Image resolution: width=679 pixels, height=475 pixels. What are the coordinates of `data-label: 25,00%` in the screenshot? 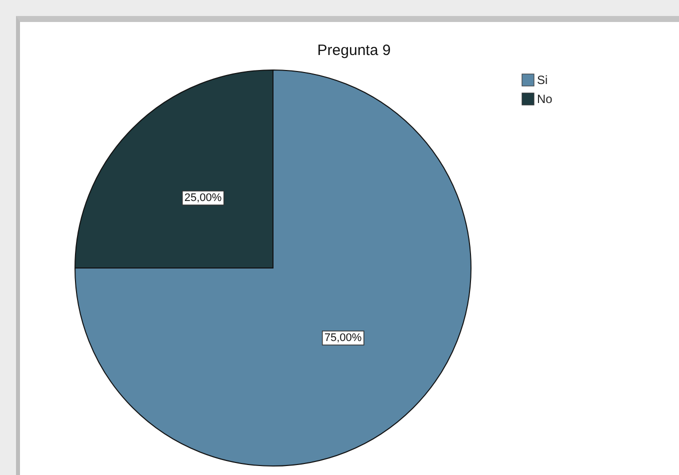 It's located at (203, 198).